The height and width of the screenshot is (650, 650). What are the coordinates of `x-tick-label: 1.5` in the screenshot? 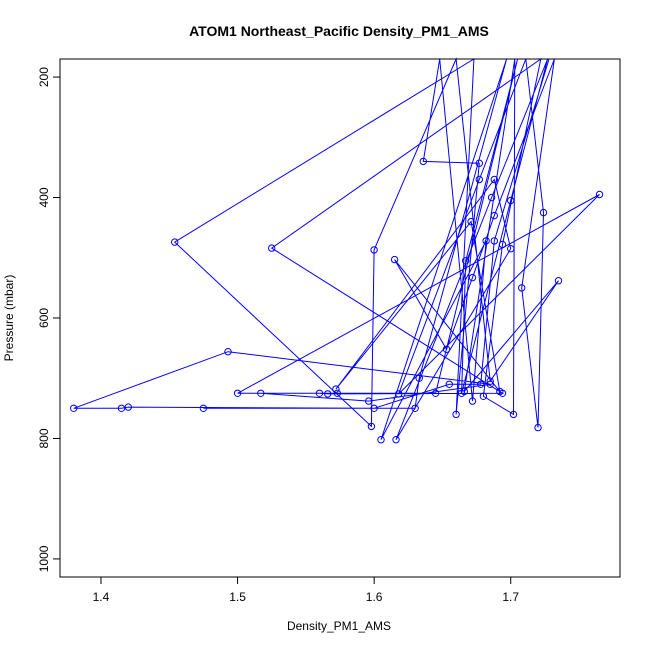 It's located at (237, 597).